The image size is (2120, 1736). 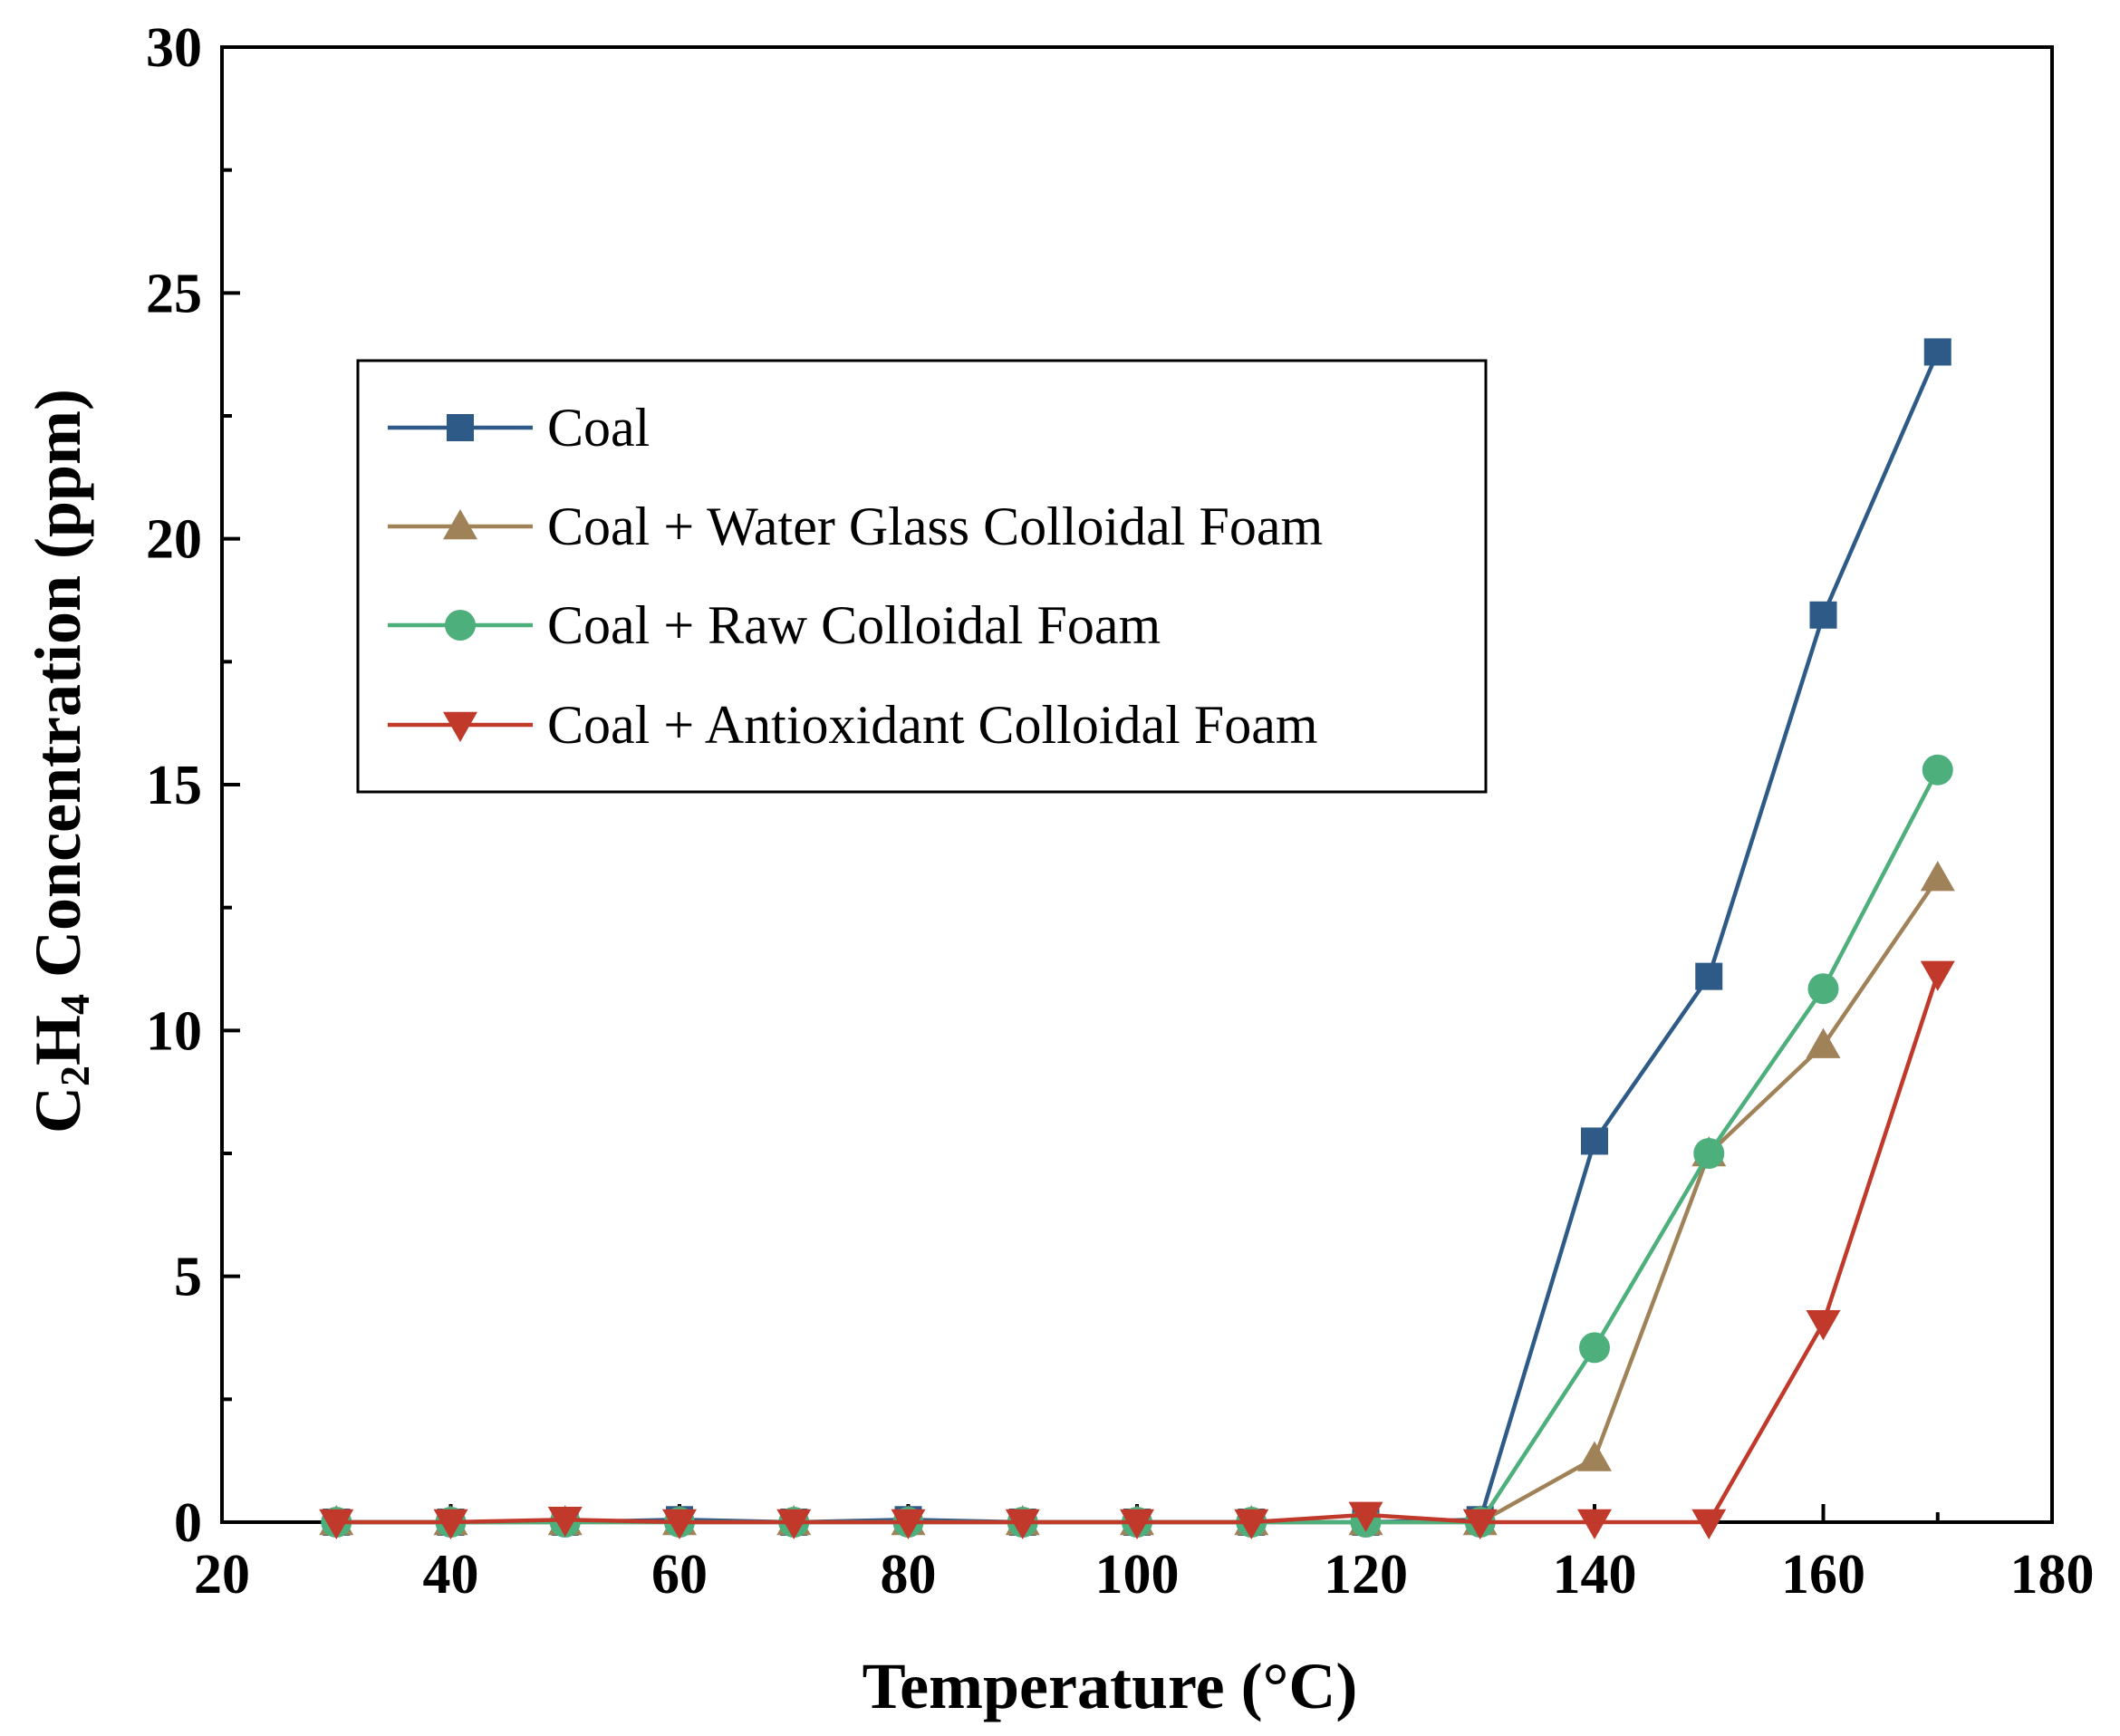 What do you see at coordinates (75, 1004) in the screenshot?
I see `y-axis-title-sub2: 4` at bounding box center [75, 1004].